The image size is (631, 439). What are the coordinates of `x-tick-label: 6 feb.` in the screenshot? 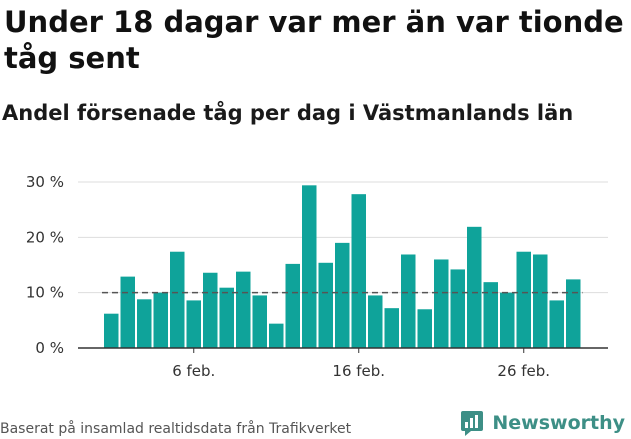 It's located at (193, 371).